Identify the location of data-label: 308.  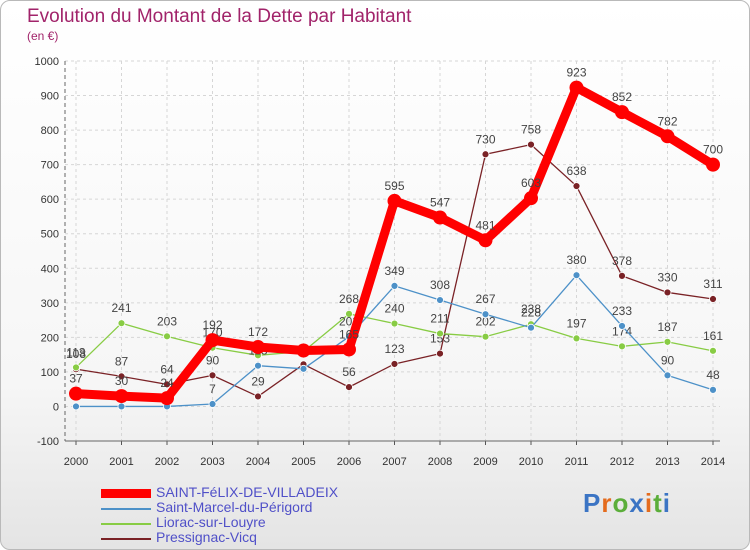
(440, 285).